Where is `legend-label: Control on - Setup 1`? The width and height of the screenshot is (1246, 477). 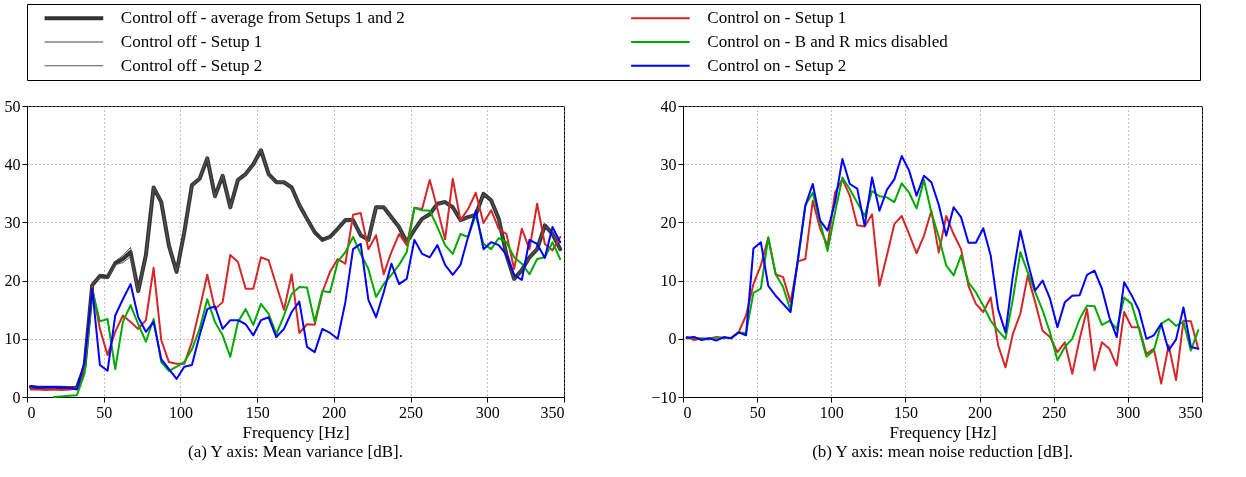
legend-label: Control on - Setup 1 is located at coordinates (777, 18).